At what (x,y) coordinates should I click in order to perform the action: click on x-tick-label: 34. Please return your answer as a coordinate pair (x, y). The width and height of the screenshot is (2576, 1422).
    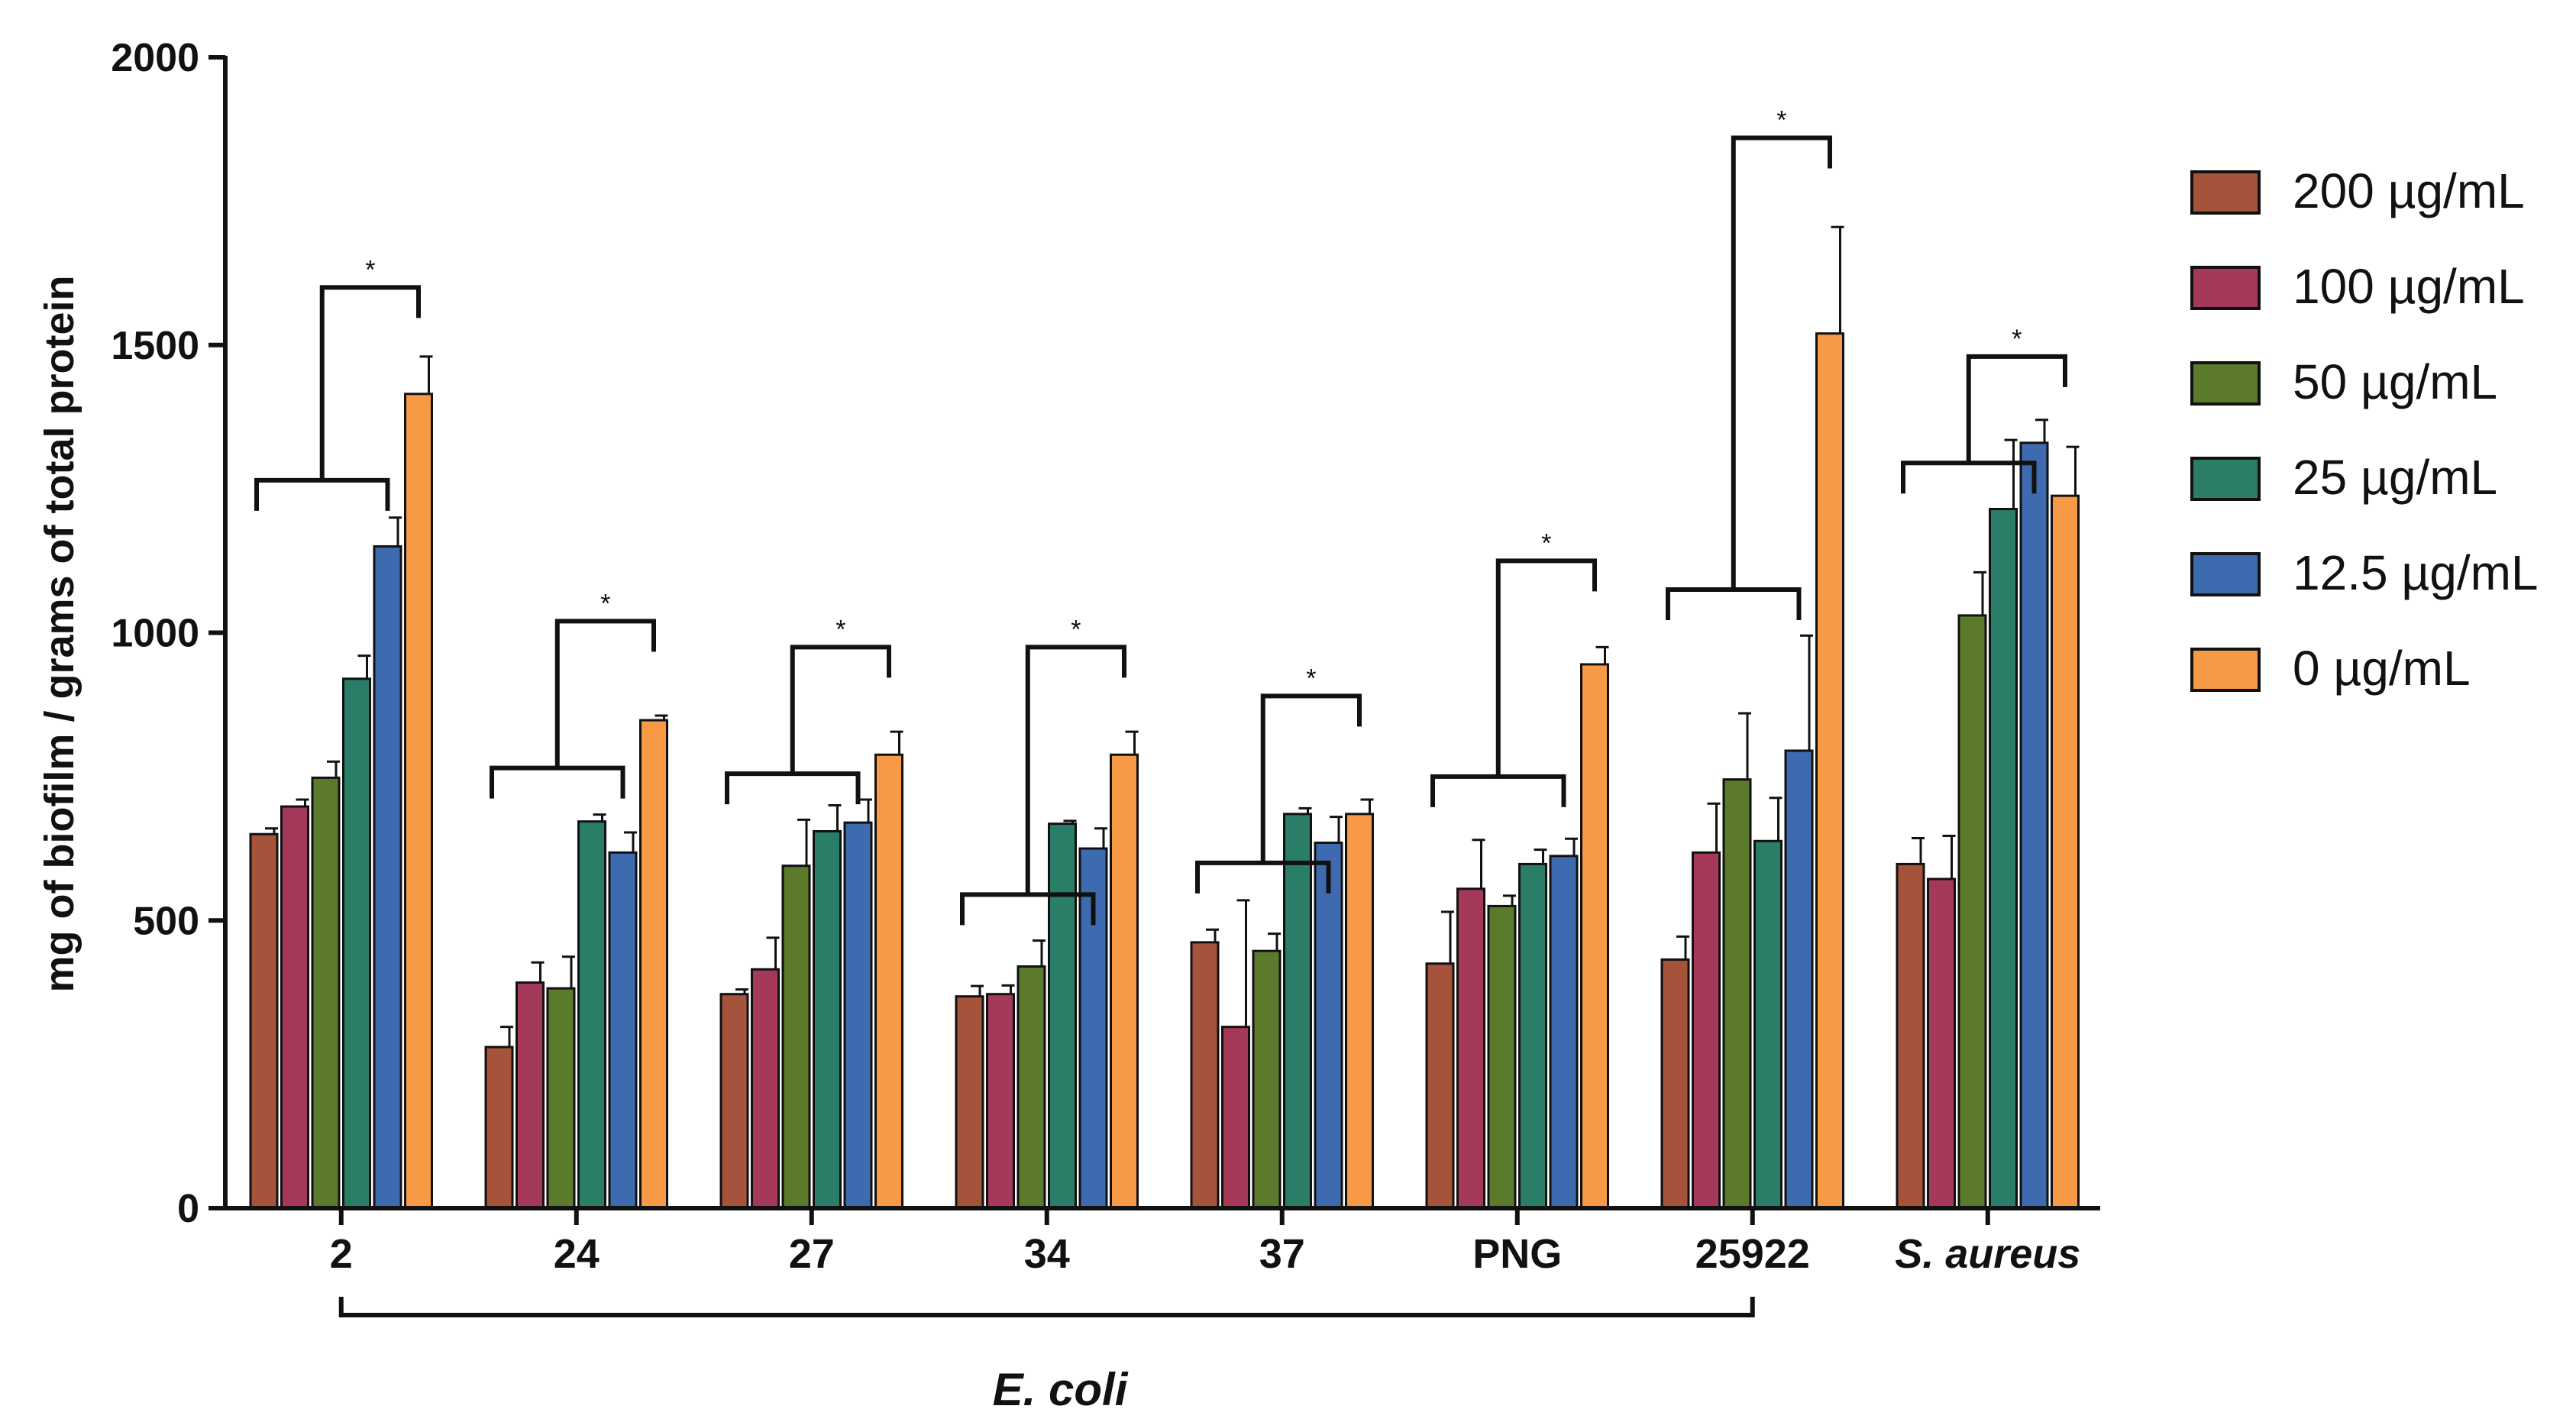
    Looking at the image, I should click on (1047, 1254).